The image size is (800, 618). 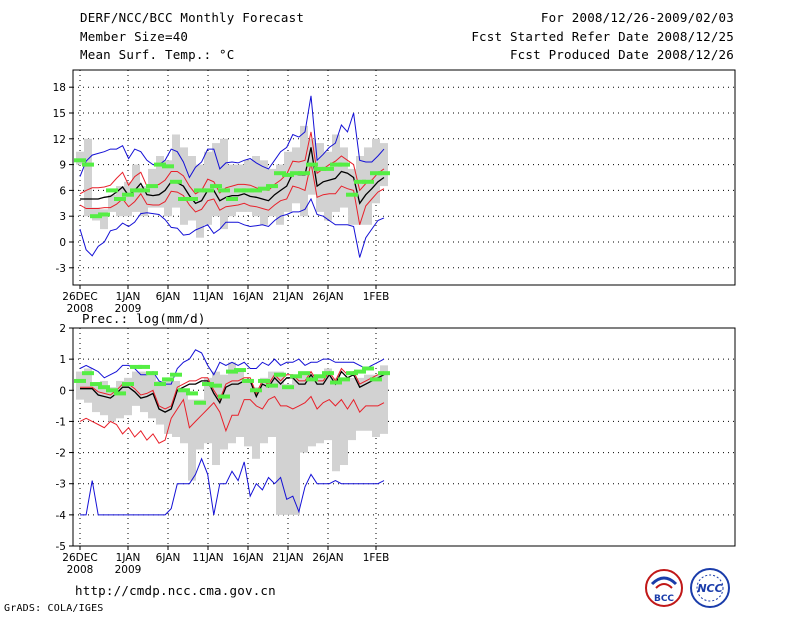 What do you see at coordinates (62, 217) in the screenshot?
I see `y-tick-label: 3` at bounding box center [62, 217].